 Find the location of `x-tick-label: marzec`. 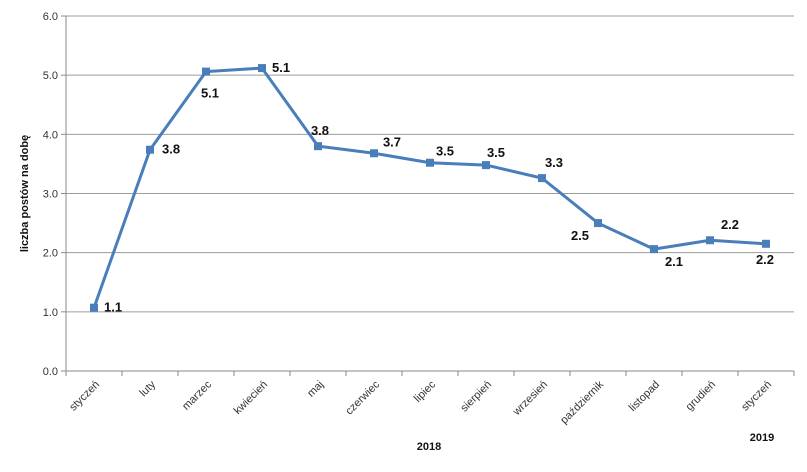

x-tick-label: marzec is located at coordinates (197, 395).